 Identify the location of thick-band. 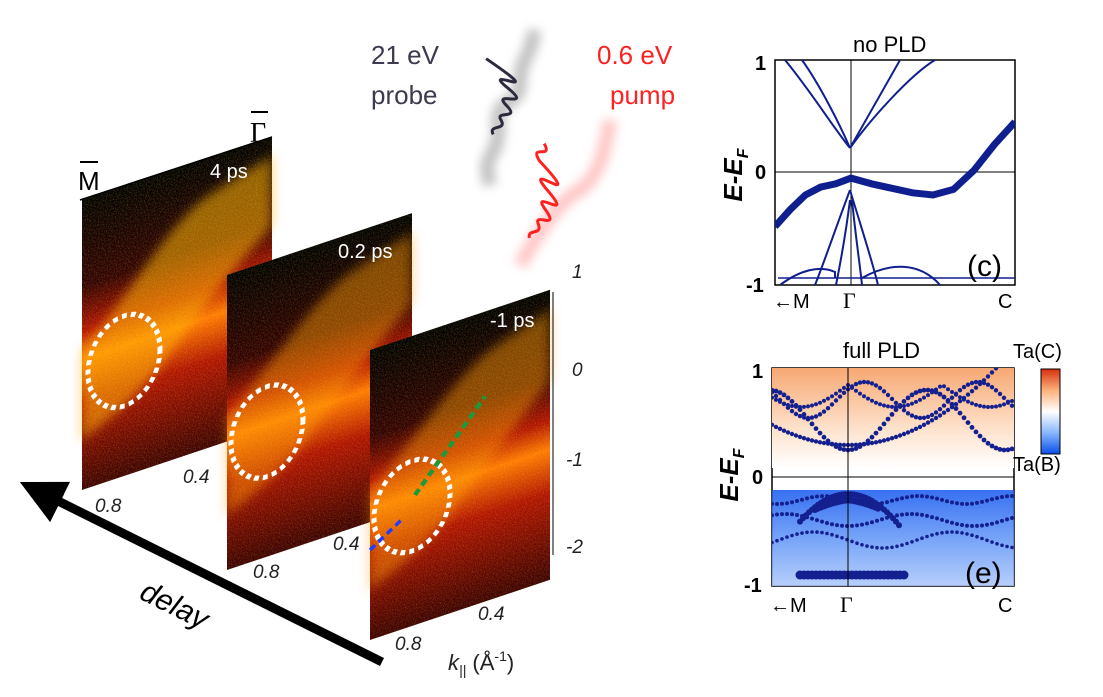
(895, 174).